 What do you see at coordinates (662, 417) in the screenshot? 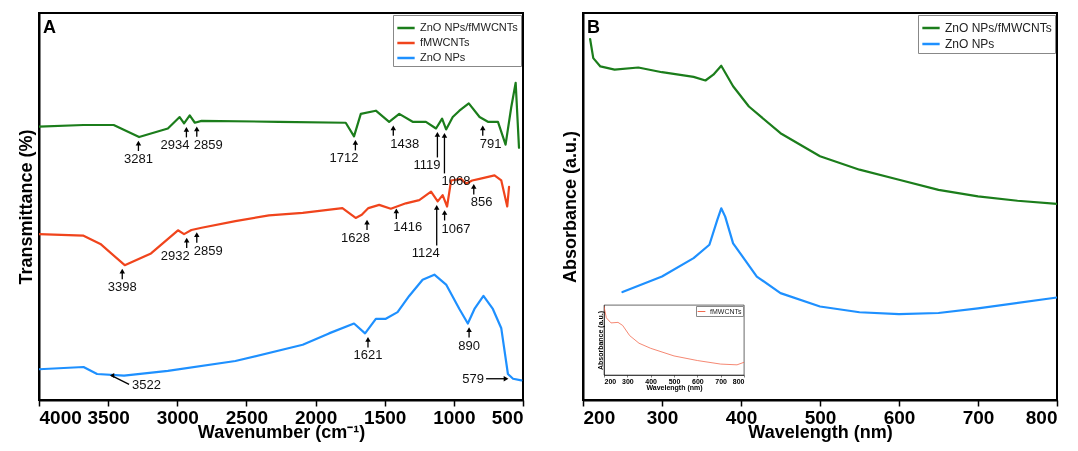
I see `x-tick-label: 300` at bounding box center [662, 417].